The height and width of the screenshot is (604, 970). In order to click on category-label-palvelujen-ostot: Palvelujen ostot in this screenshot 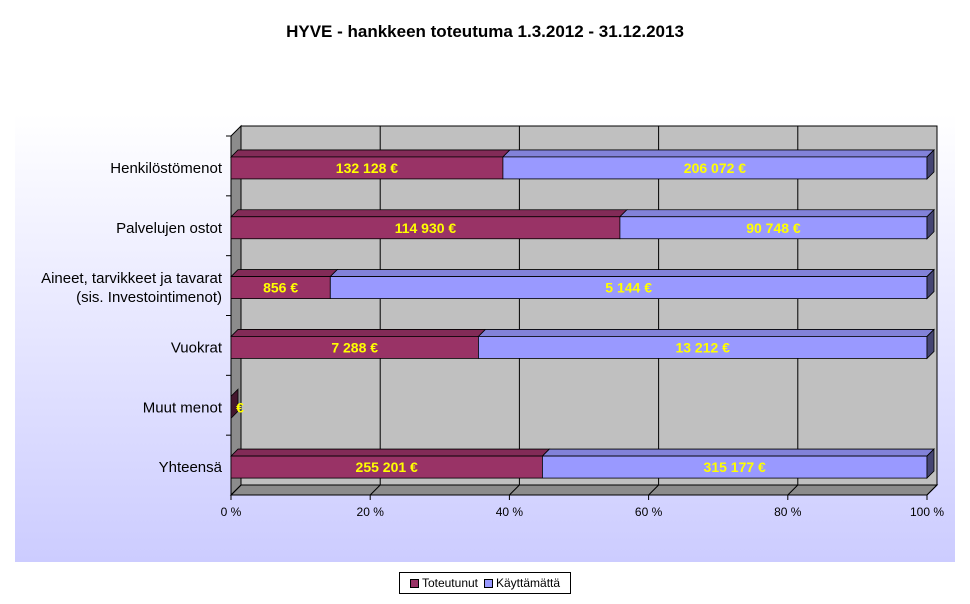, I will do `click(169, 228)`.